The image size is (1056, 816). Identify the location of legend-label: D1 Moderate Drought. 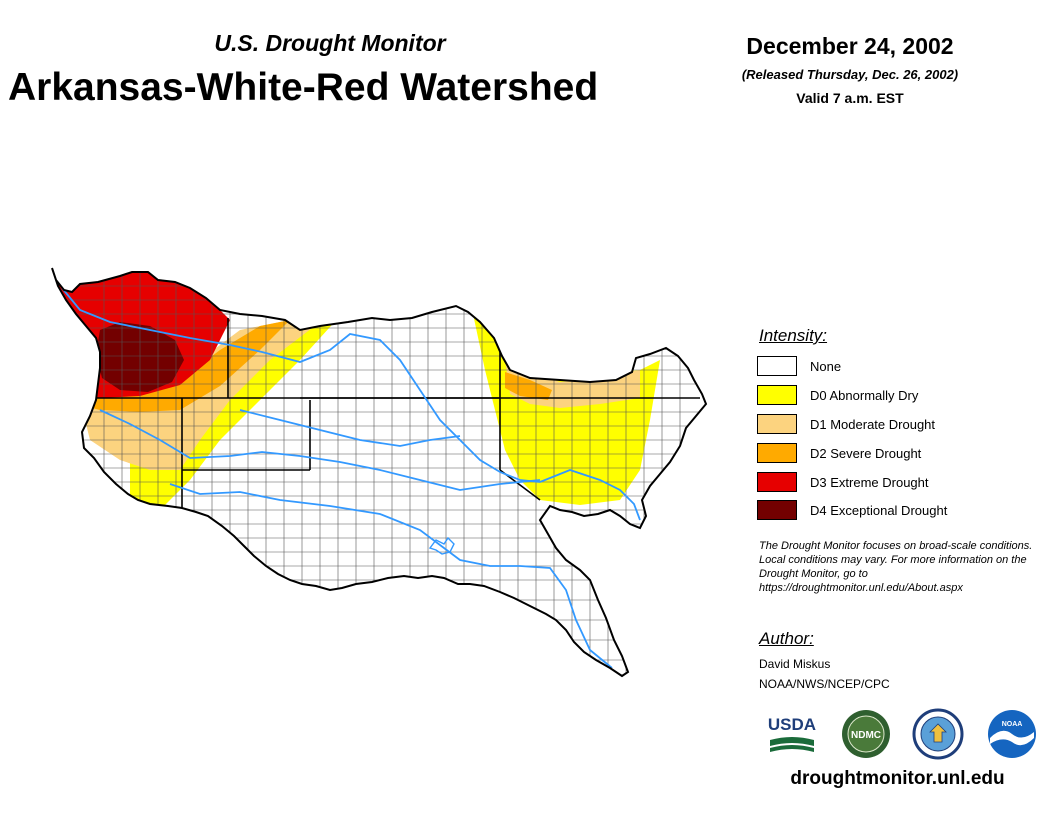
(873, 424).